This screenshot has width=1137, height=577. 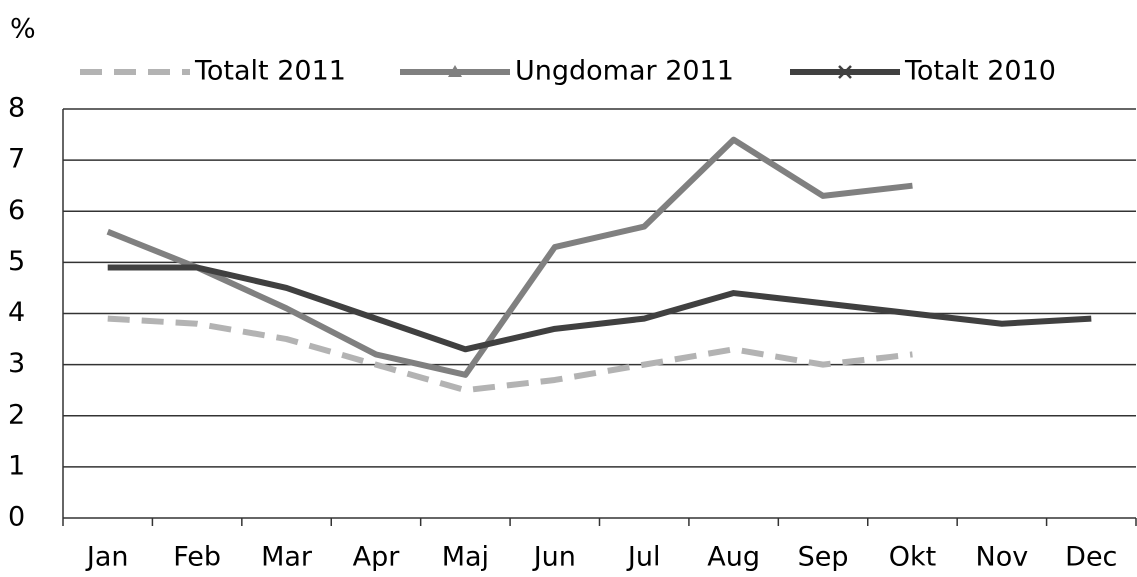 What do you see at coordinates (823, 557) in the screenshot?
I see `x-tick-label: Sep` at bounding box center [823, 557].